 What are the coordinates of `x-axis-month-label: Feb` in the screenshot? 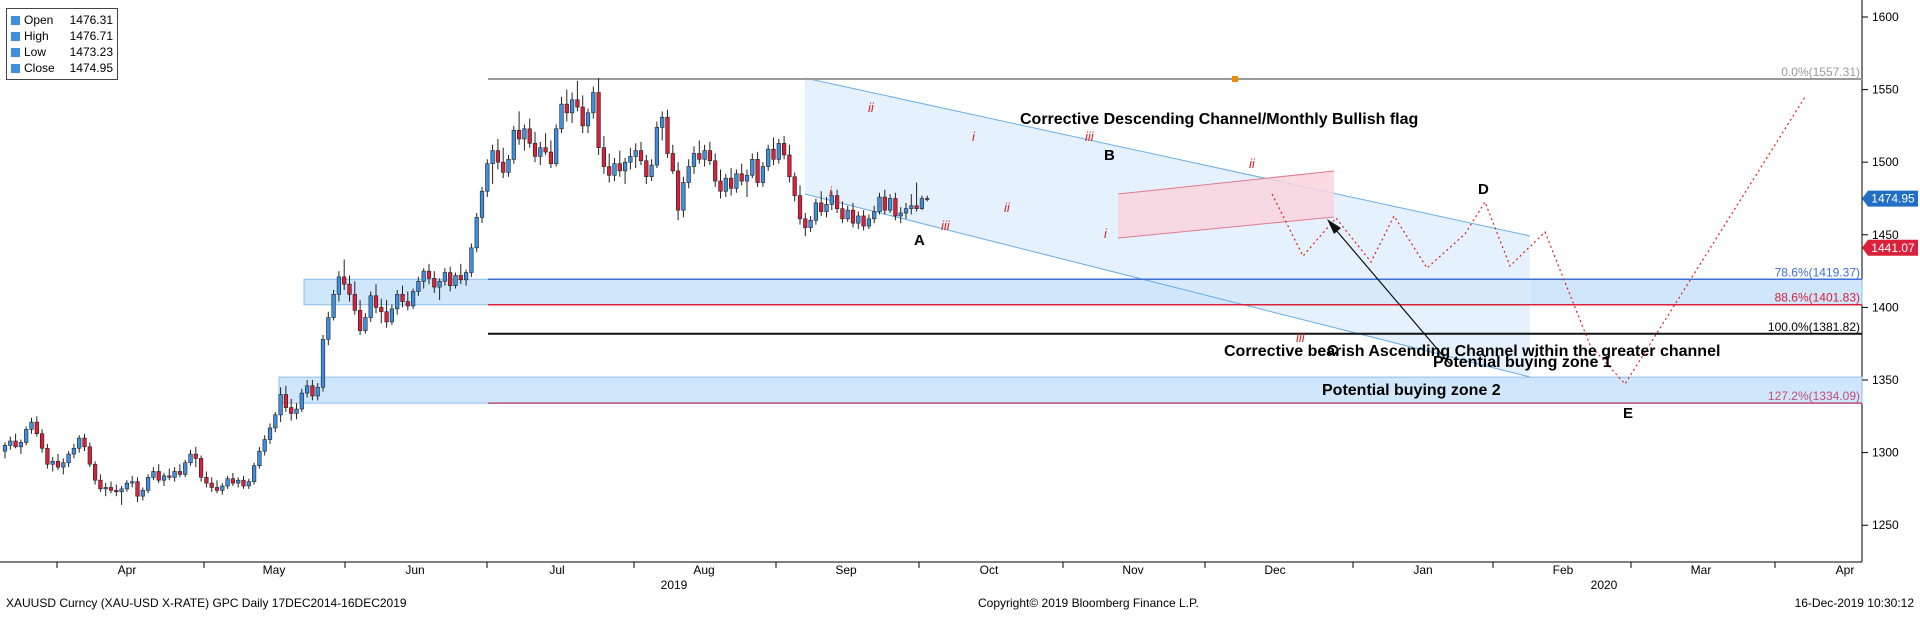 It's located at (1563, 570).